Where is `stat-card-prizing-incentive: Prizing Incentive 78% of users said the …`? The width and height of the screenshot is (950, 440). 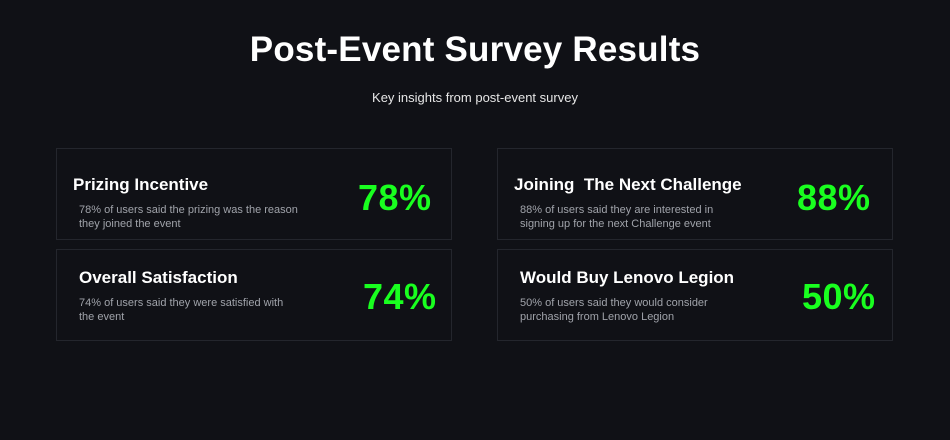 stat-card-prizing-incentive: Prizing Incentive 78% of users said the … is located at coordinates (254, 194).